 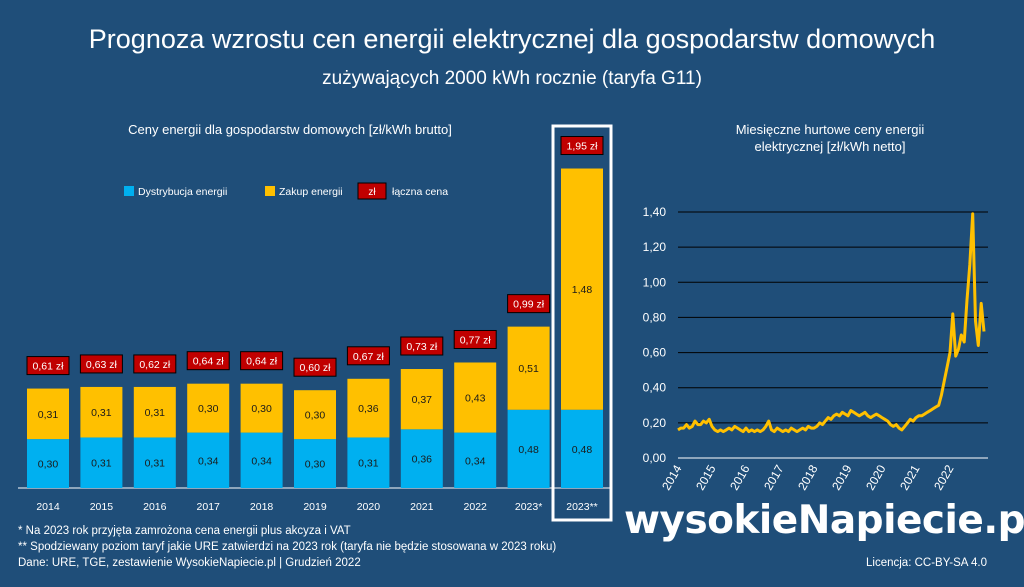 What do you see at coordinates (49, 367) in the screenshot?
I see `total-label: 0,61 zł` at bounding box center [49, 367].